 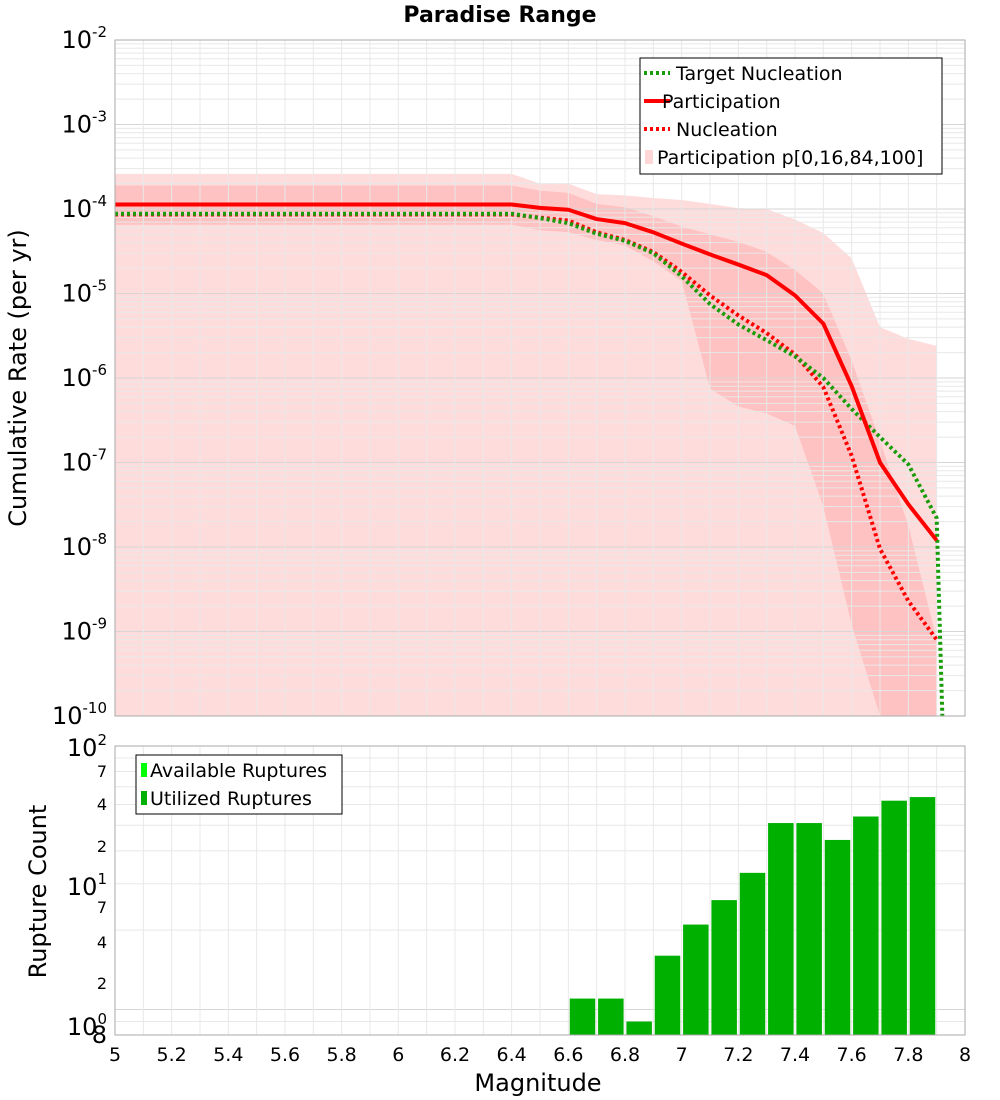 What do you see at coordinates (455, 1055) in the screenshot?
I see `x-tick-label: 6.2` at bounding box center [455, 1055].